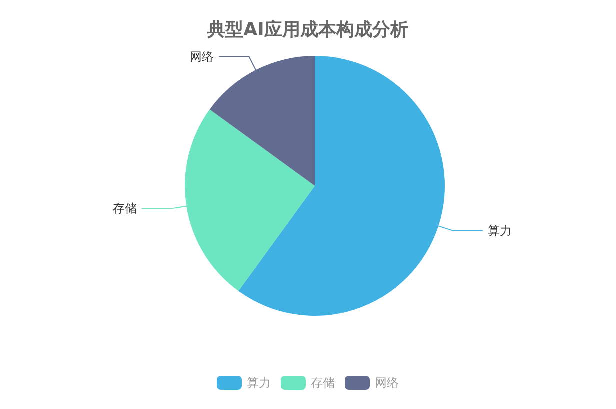  Describe the element at coordinates (308, 30) in the screenshot. I see `title: 典型AI应用成本构成分析` at that location.